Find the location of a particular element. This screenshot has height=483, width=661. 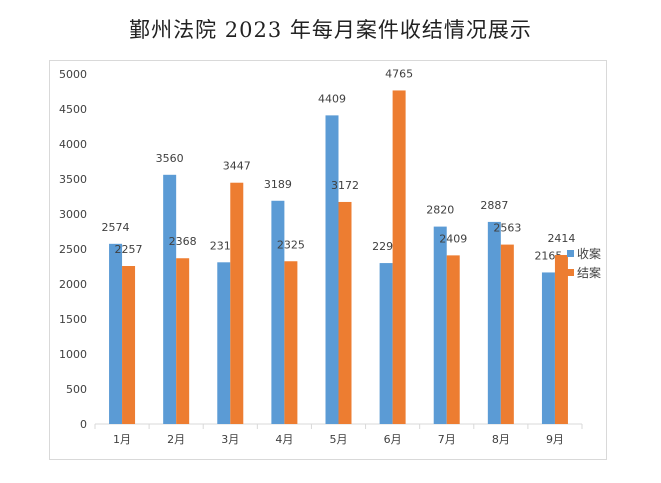

data-label: 3447 is located at coordinates (237, 166).